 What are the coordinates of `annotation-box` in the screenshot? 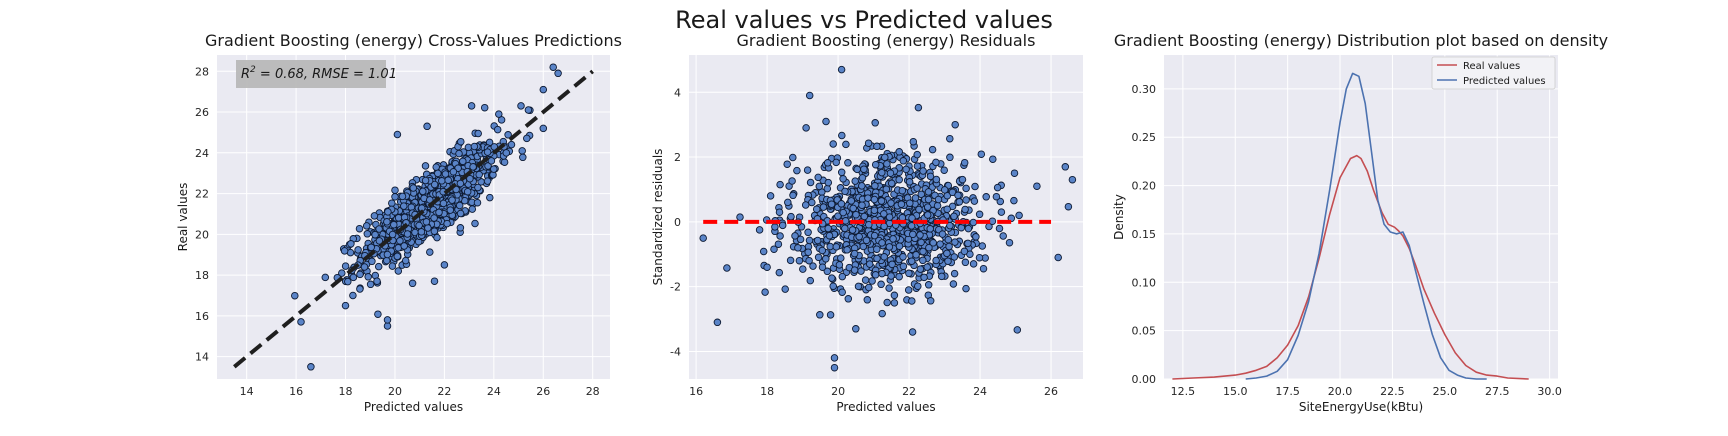 It's located at (311, 74).